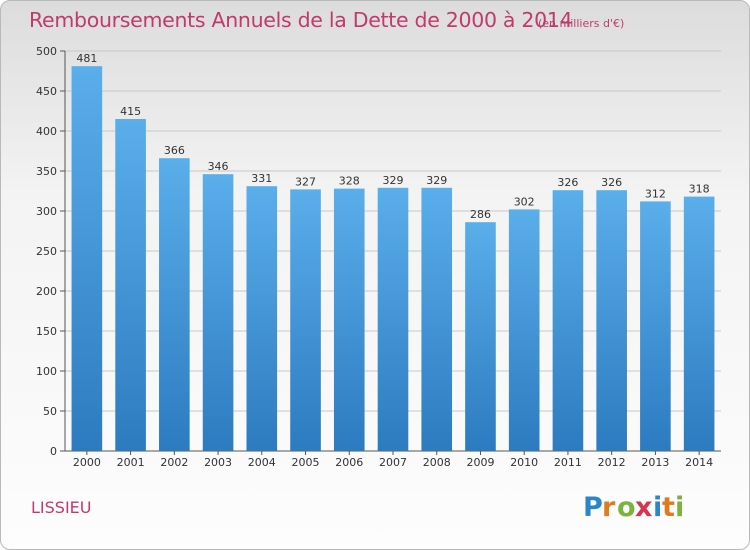  I want to click on x-tick-label-2013: 2013, so click(655, 462).